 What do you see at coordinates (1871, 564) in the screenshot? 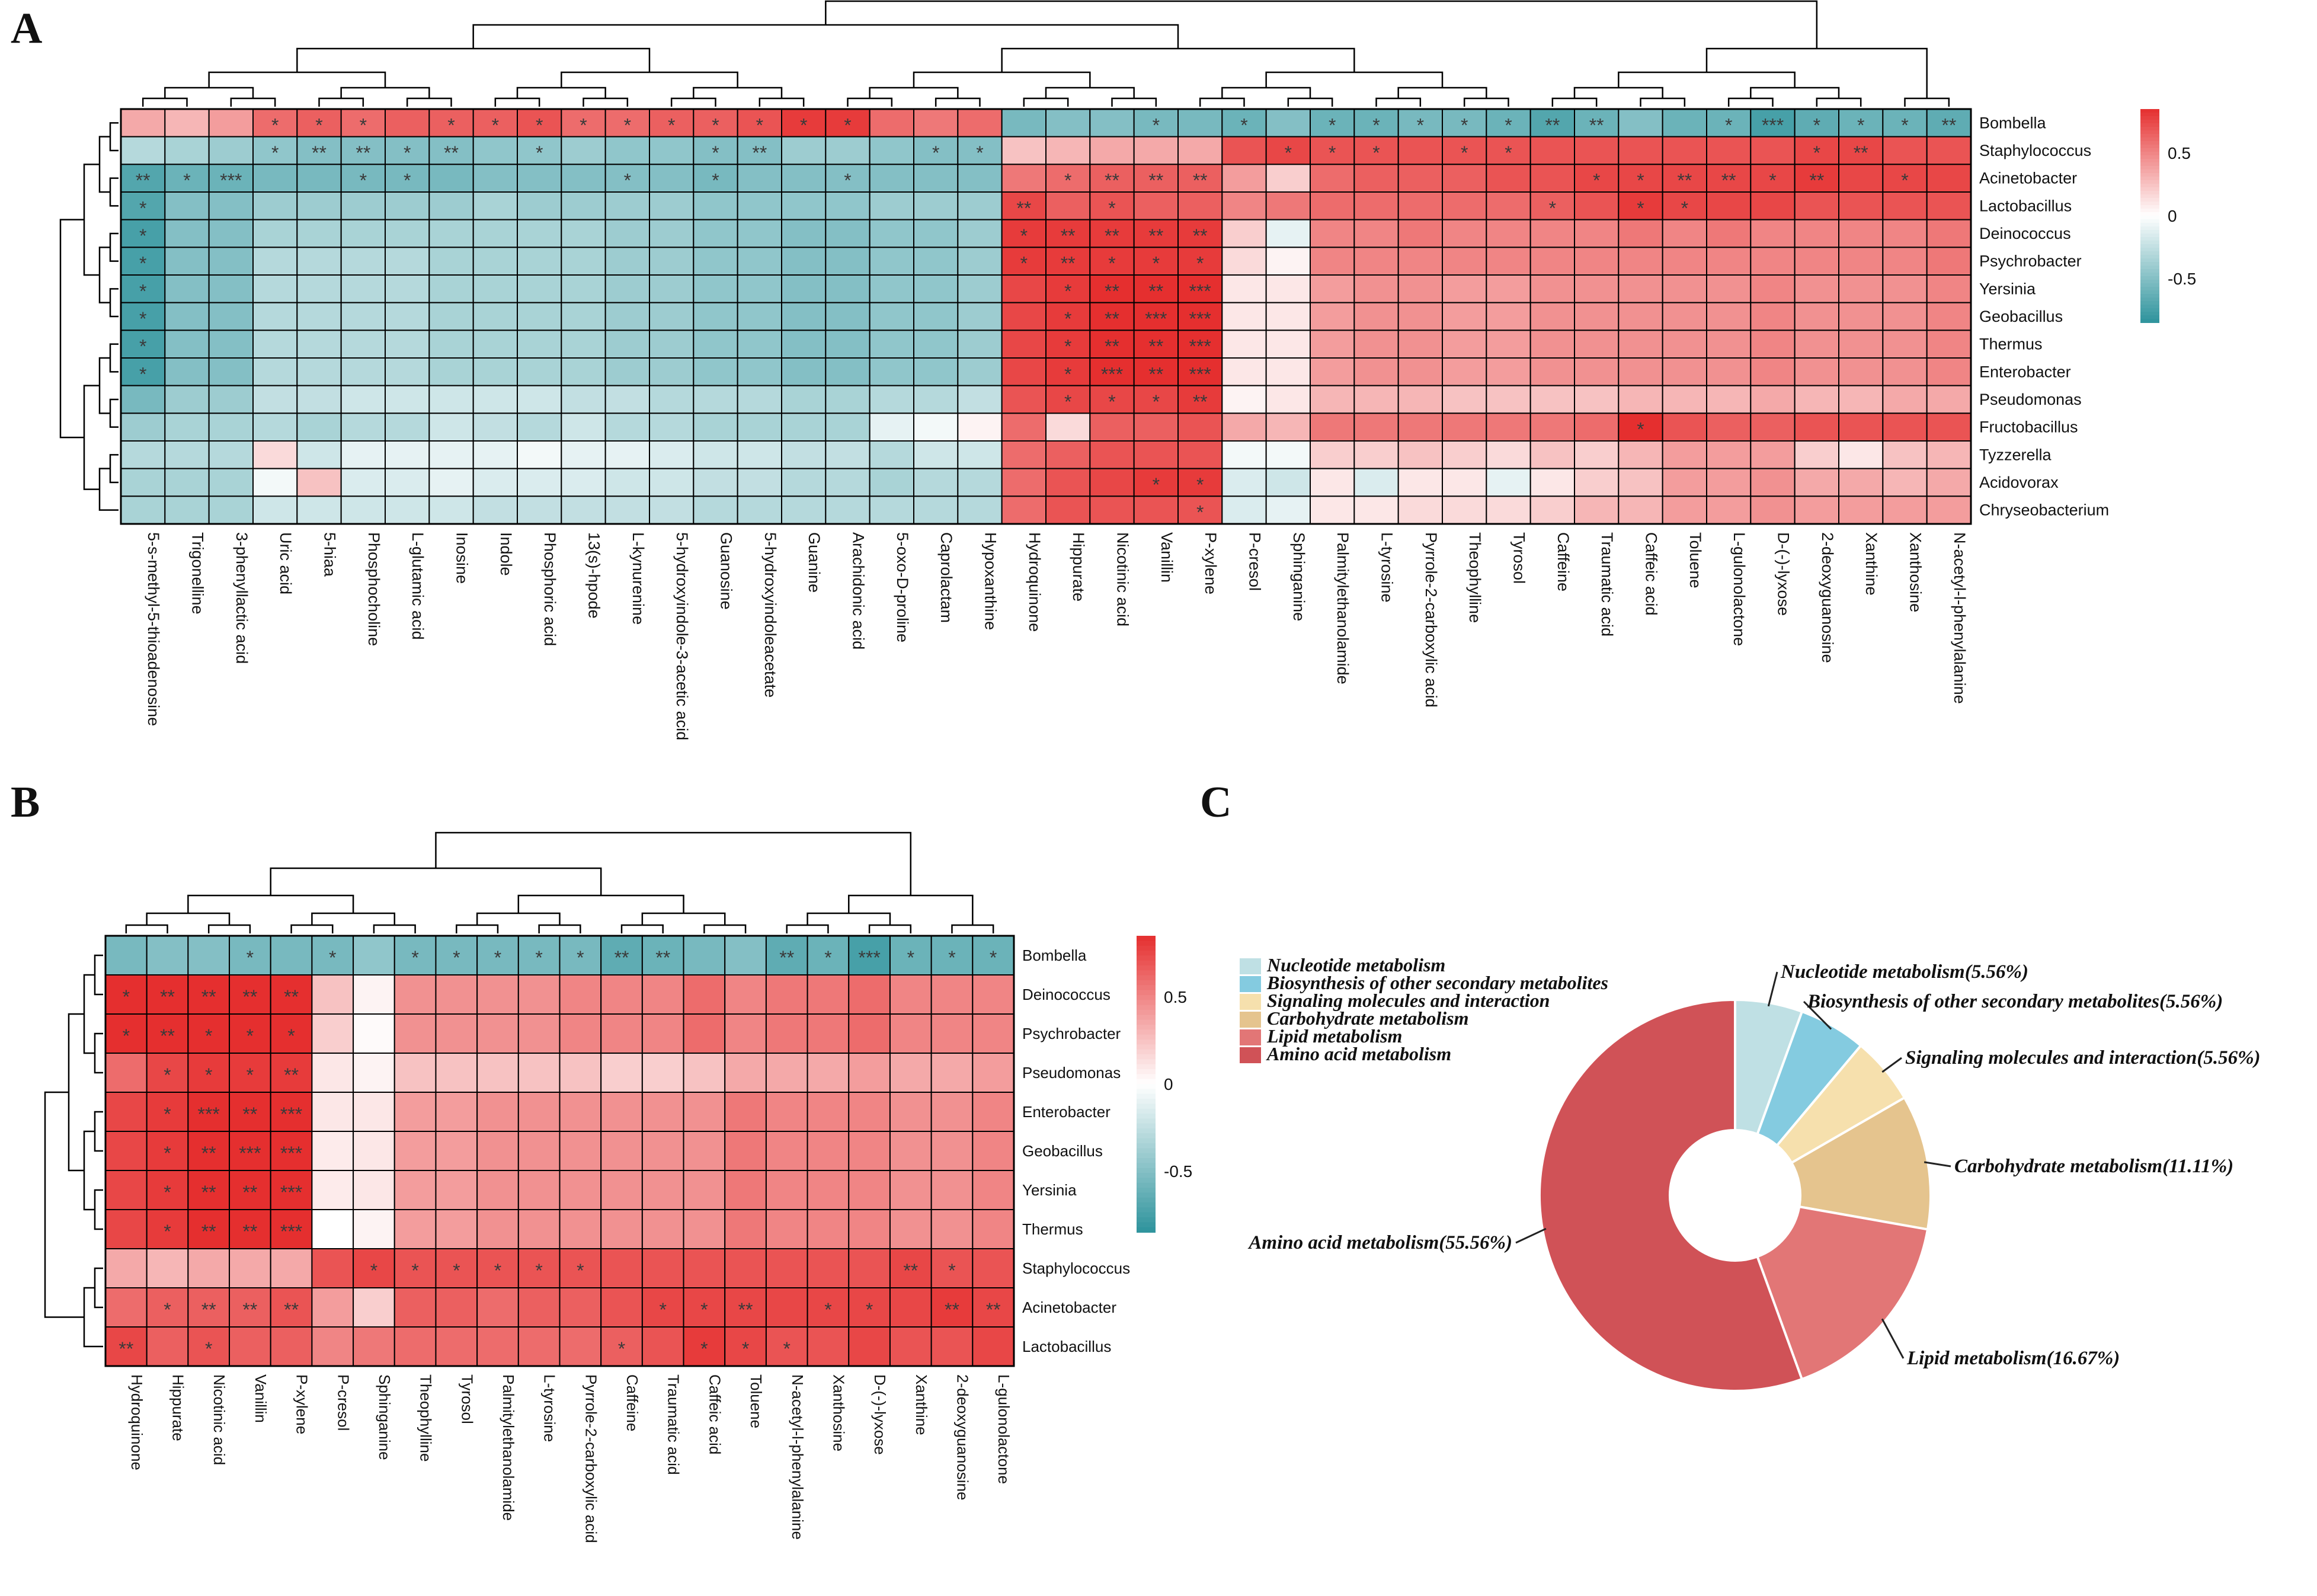
I see `column-label: Xanthine` at bounding box center [1871, 564].